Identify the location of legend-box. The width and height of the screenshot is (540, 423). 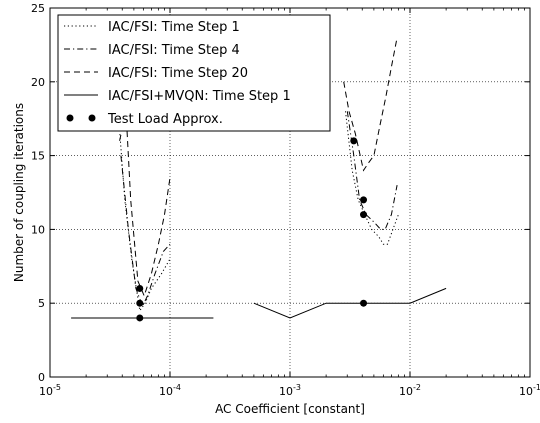
(194, 73).